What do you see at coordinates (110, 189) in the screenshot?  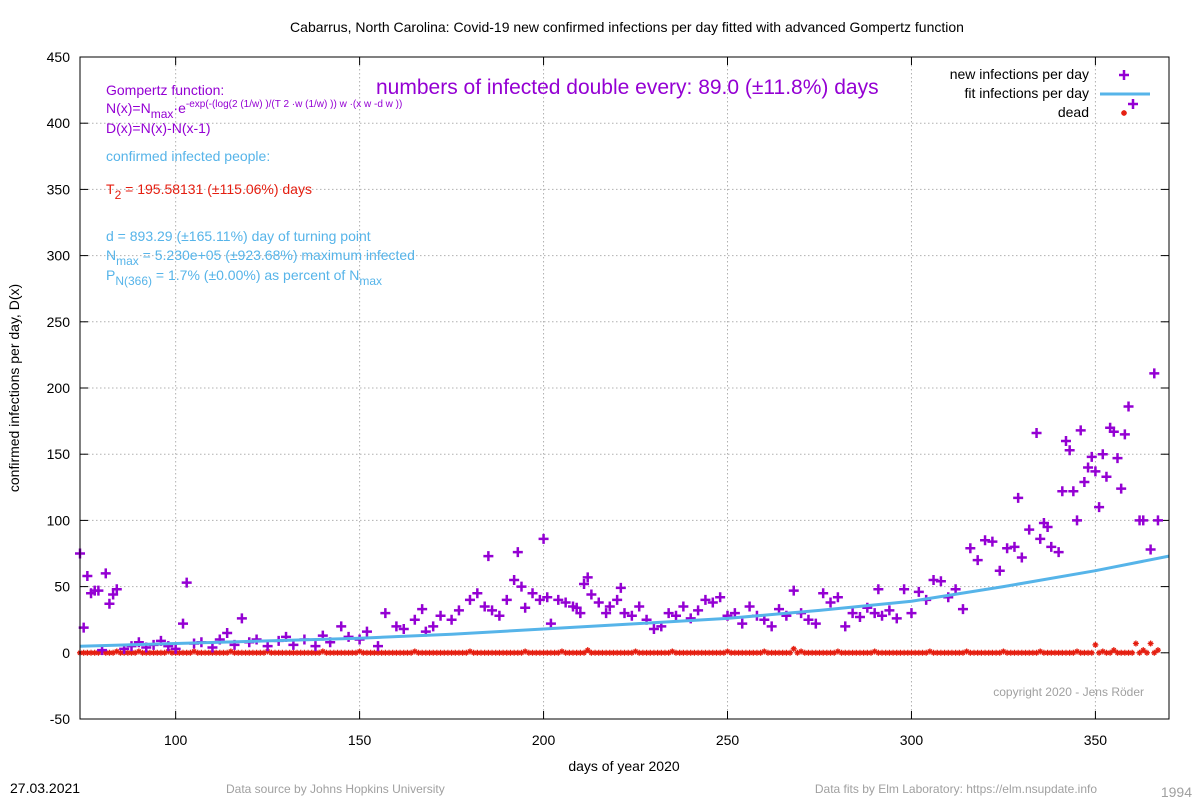 I see `t2-part-a: T` at bounding box center [110, 189].